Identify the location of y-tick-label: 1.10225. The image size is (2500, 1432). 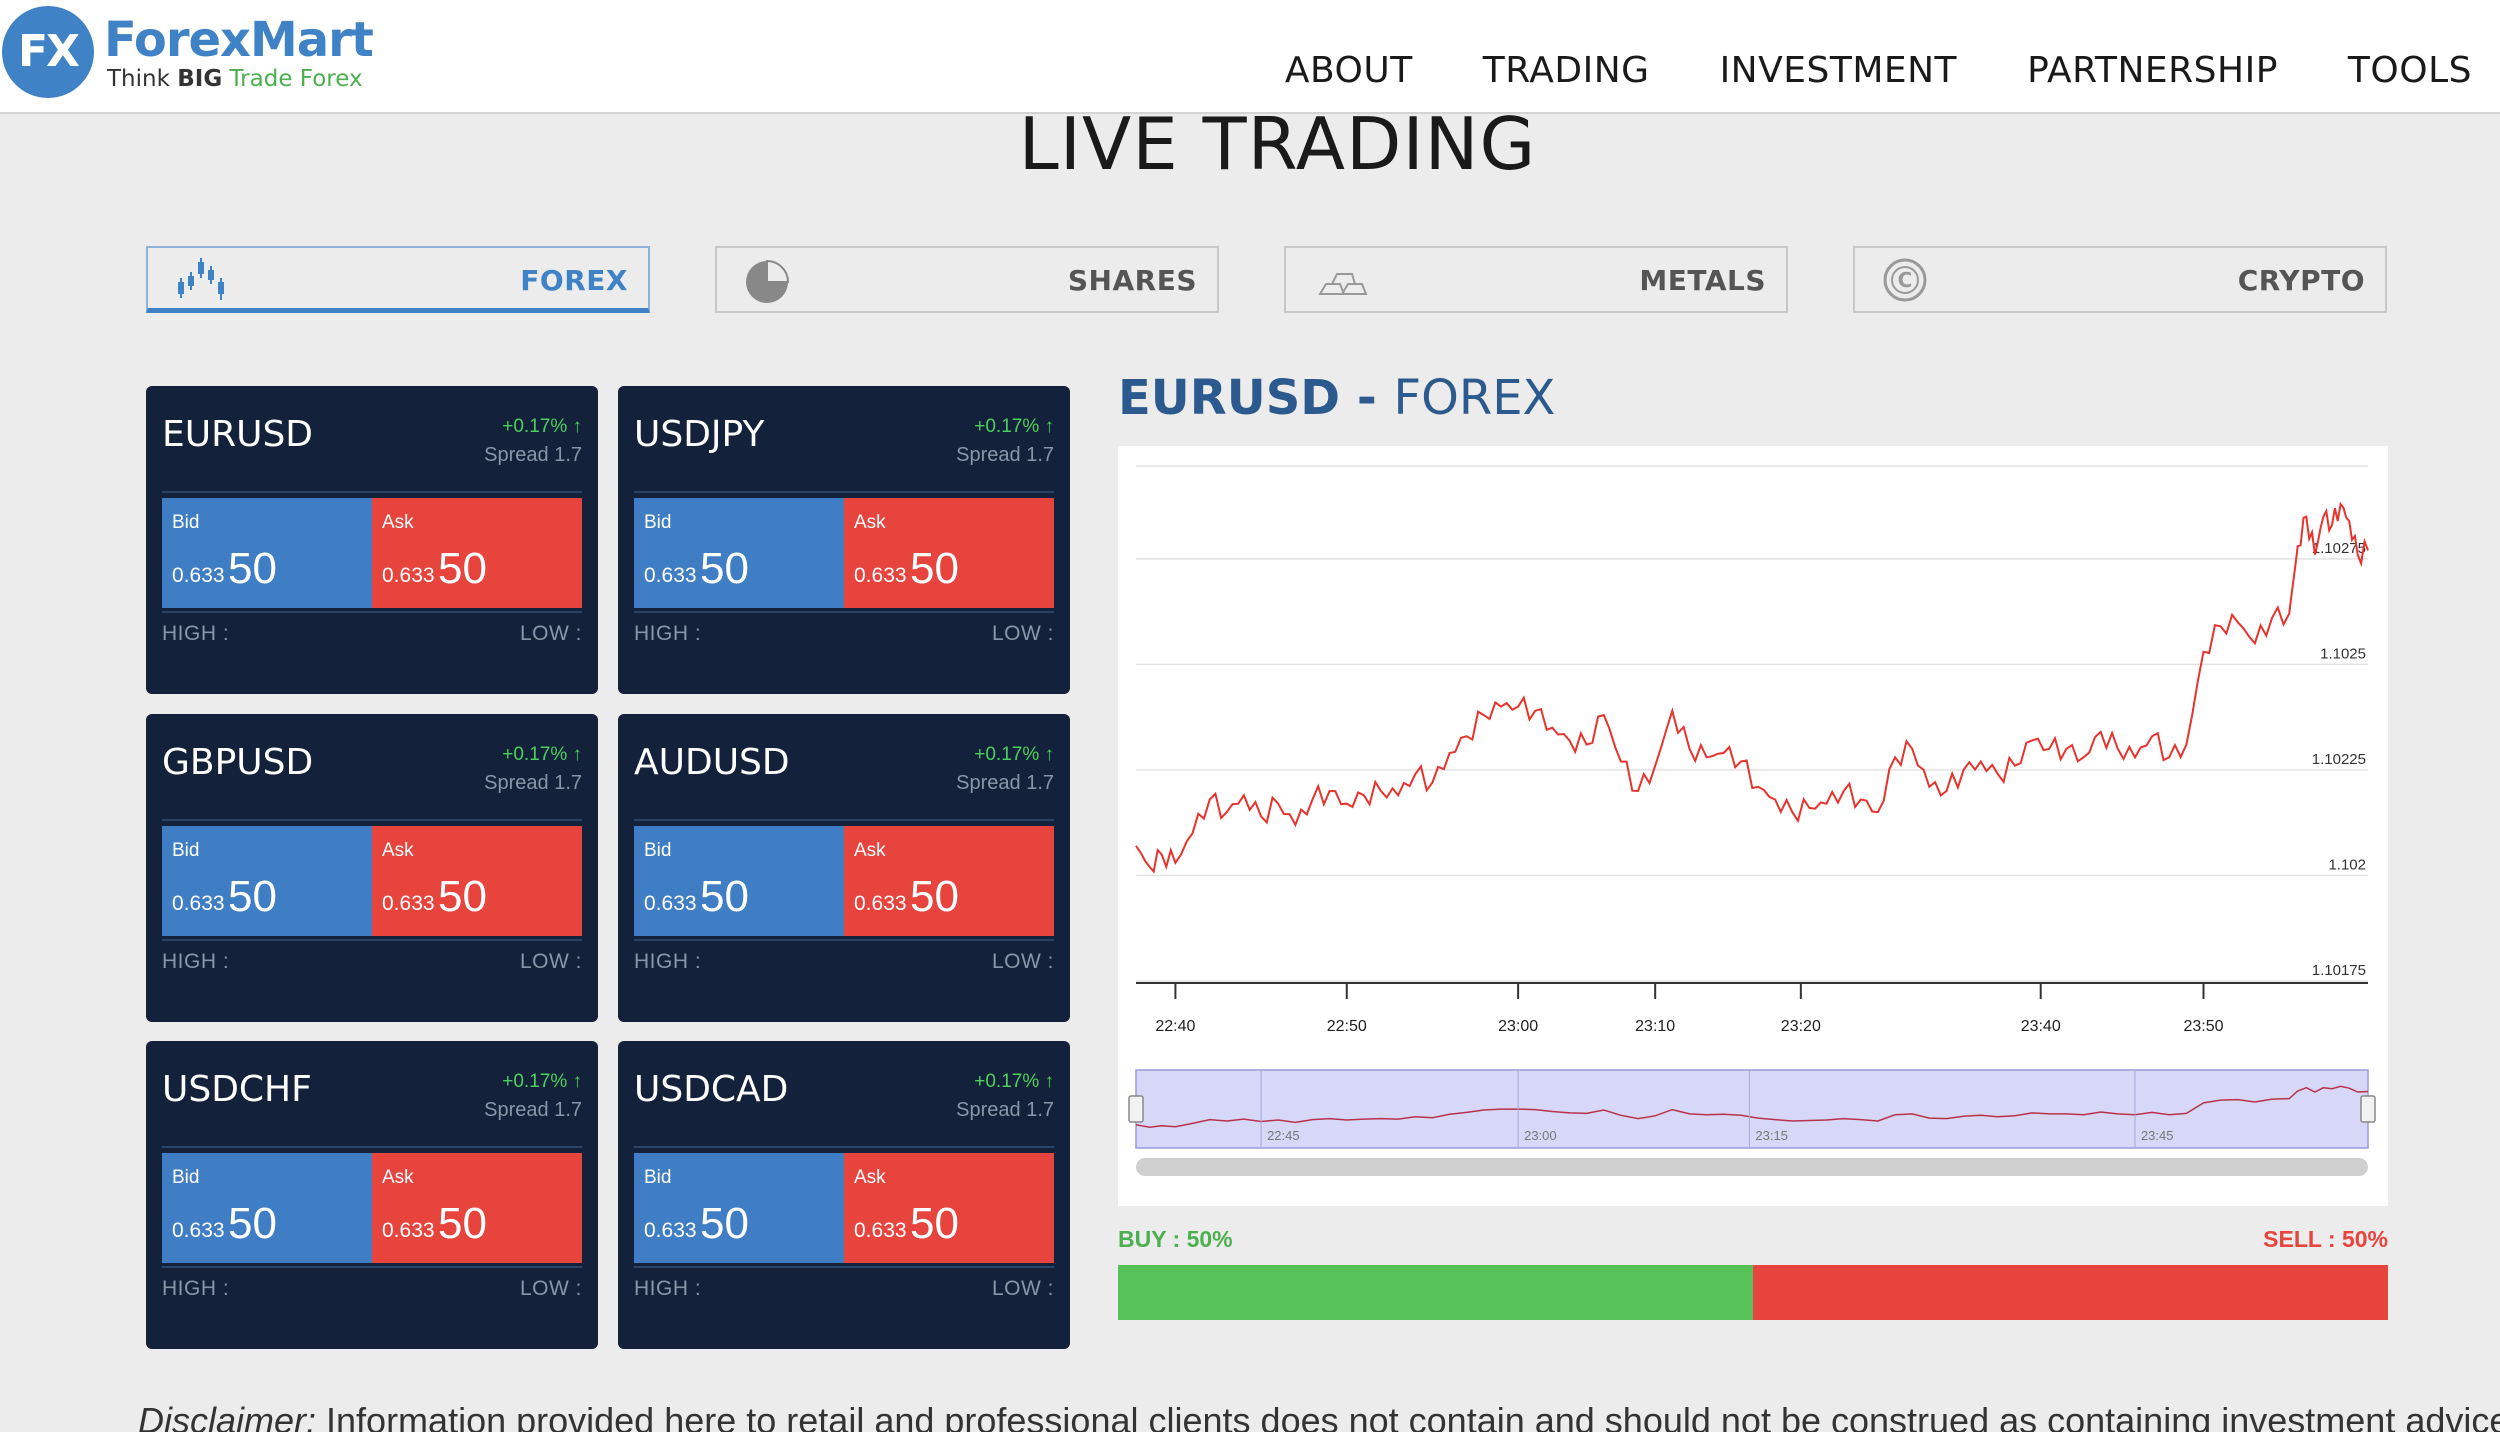
(2339, 759).